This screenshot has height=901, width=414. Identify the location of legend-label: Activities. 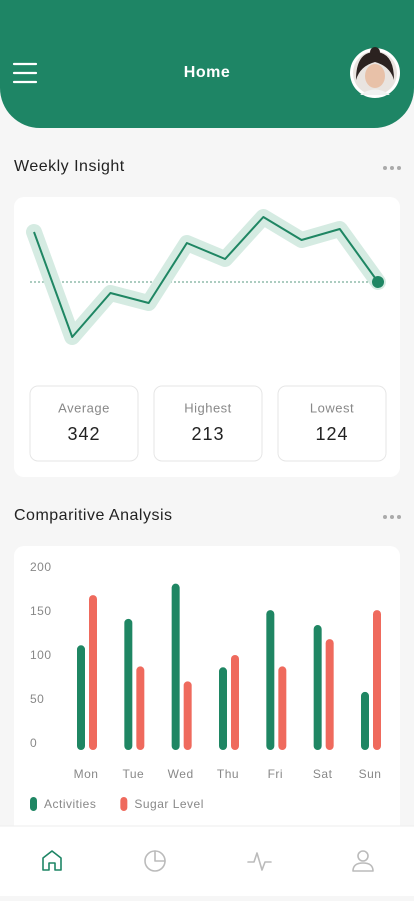
(70, 804).